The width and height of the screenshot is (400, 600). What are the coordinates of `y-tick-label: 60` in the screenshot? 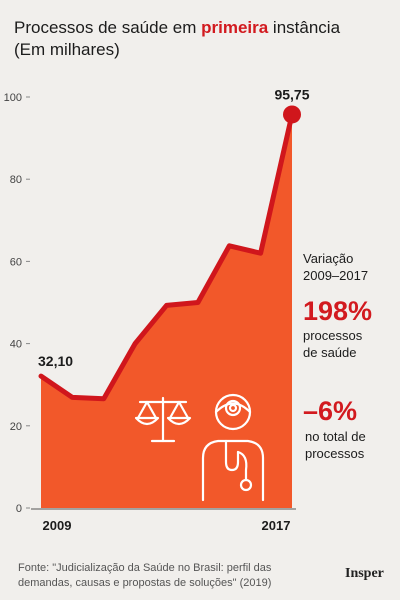 It's located at (16, 262).